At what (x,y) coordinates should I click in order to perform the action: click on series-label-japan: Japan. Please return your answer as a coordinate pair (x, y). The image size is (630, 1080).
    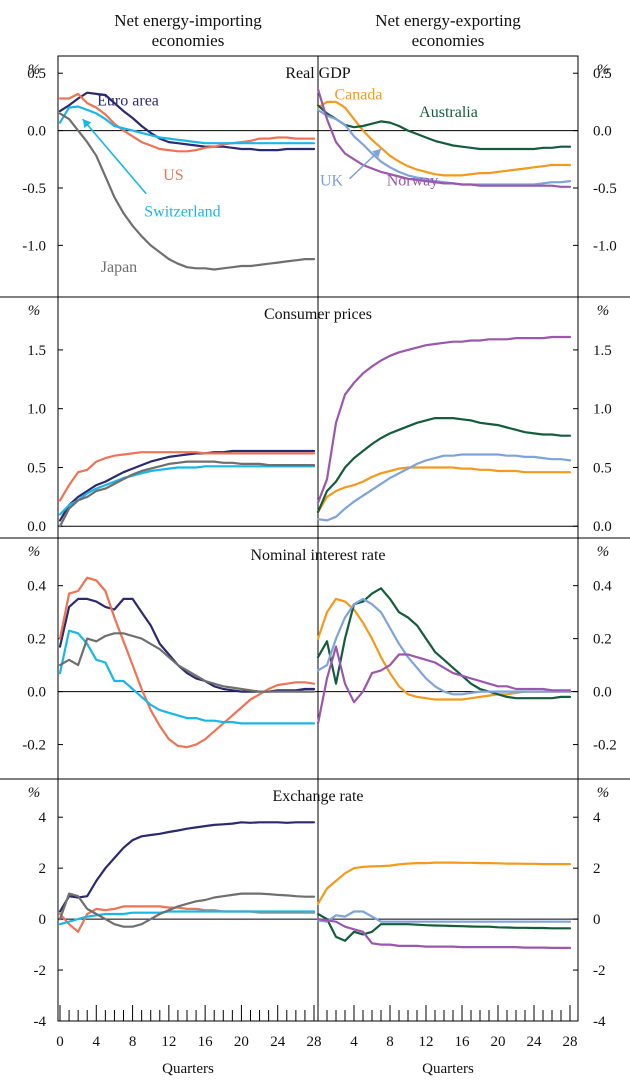
    Looking at the image, I should click on (119, 267).